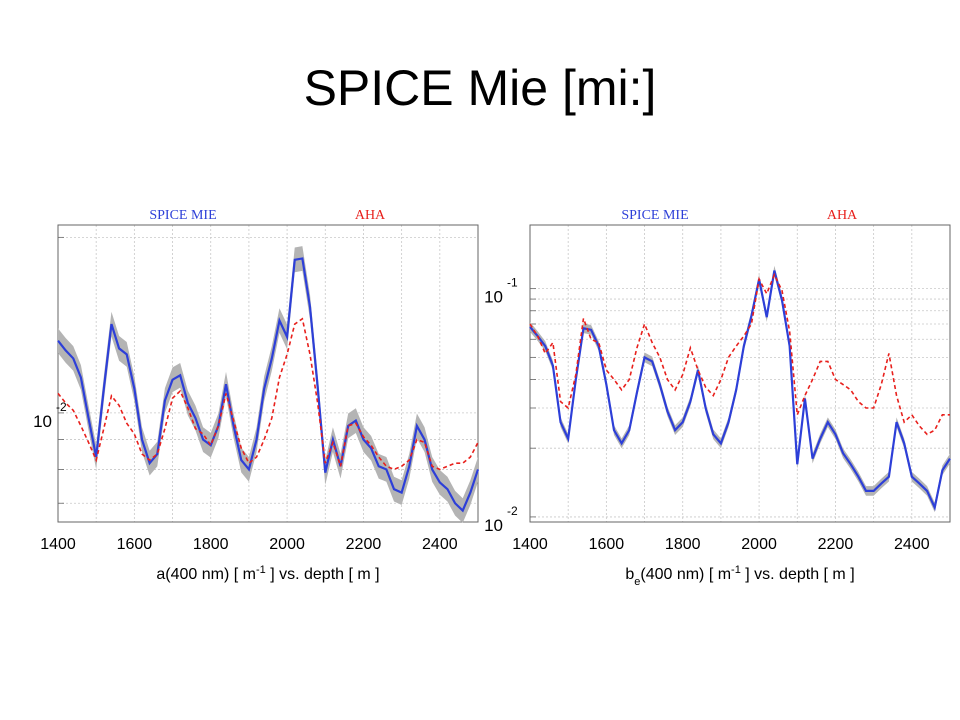 The height and width of the screenshot is (720, 960). I want to click on x-axis-label: be(400 nm) [ m-1 ] vs. depth [ m ], so click(739, 576).